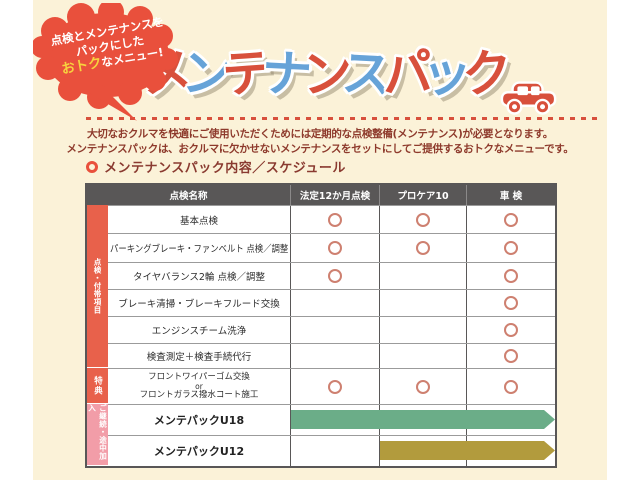 This screenshot has width=640, height=480. What do you see at coordinates (423, 195) in the screenshot?
I see `header-cell: プロケア10` at bounding box center [423, 195].